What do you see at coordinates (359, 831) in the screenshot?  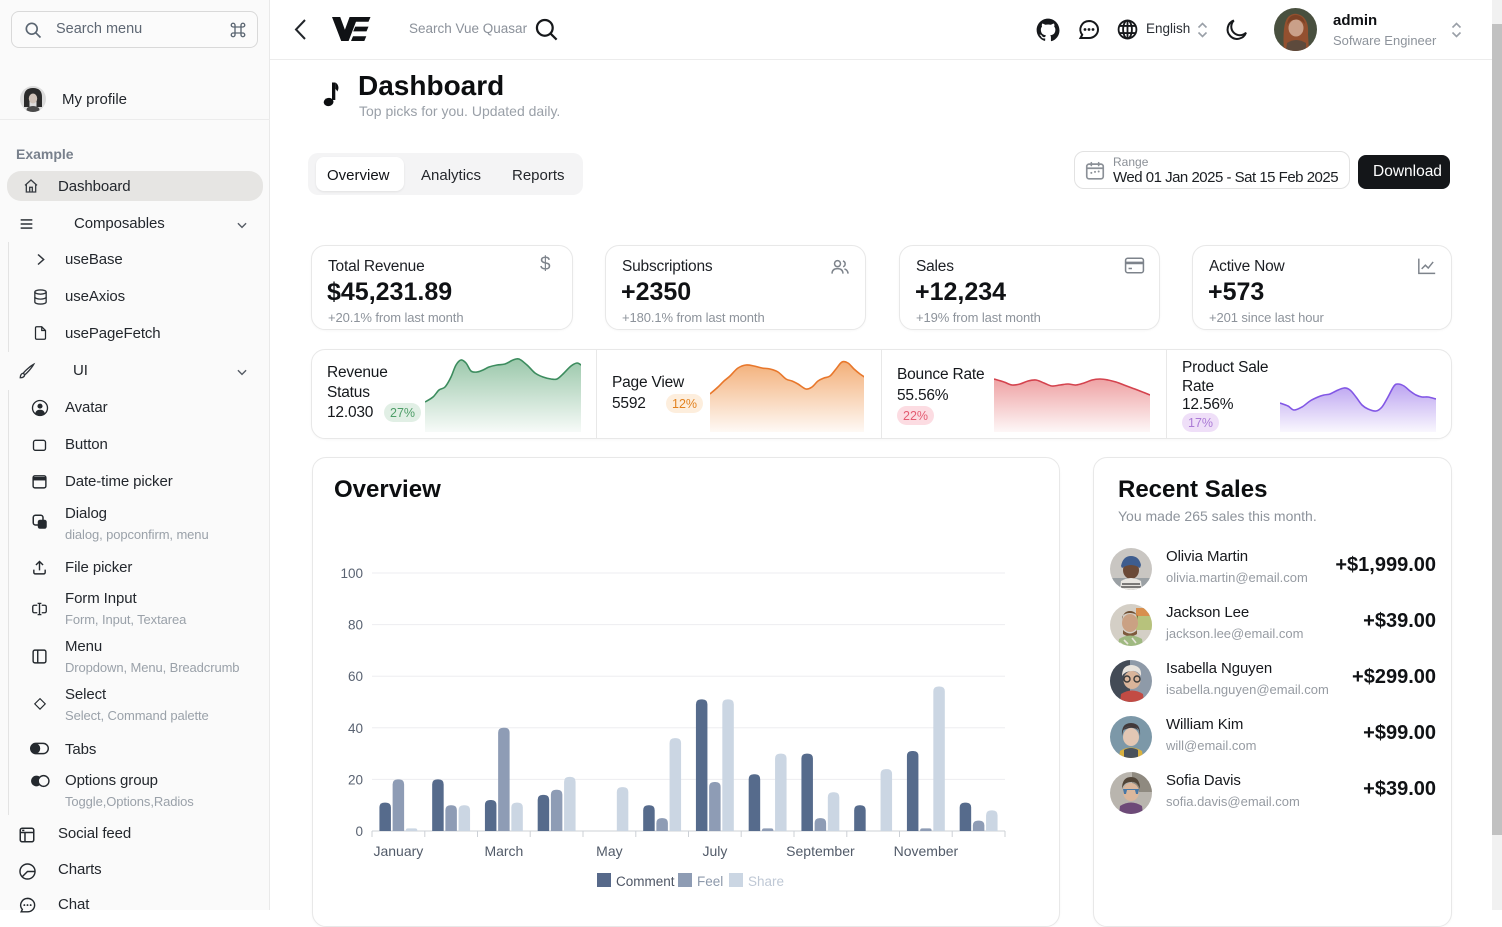 I see `svg-text: 0` at bounding box center [359, 831].